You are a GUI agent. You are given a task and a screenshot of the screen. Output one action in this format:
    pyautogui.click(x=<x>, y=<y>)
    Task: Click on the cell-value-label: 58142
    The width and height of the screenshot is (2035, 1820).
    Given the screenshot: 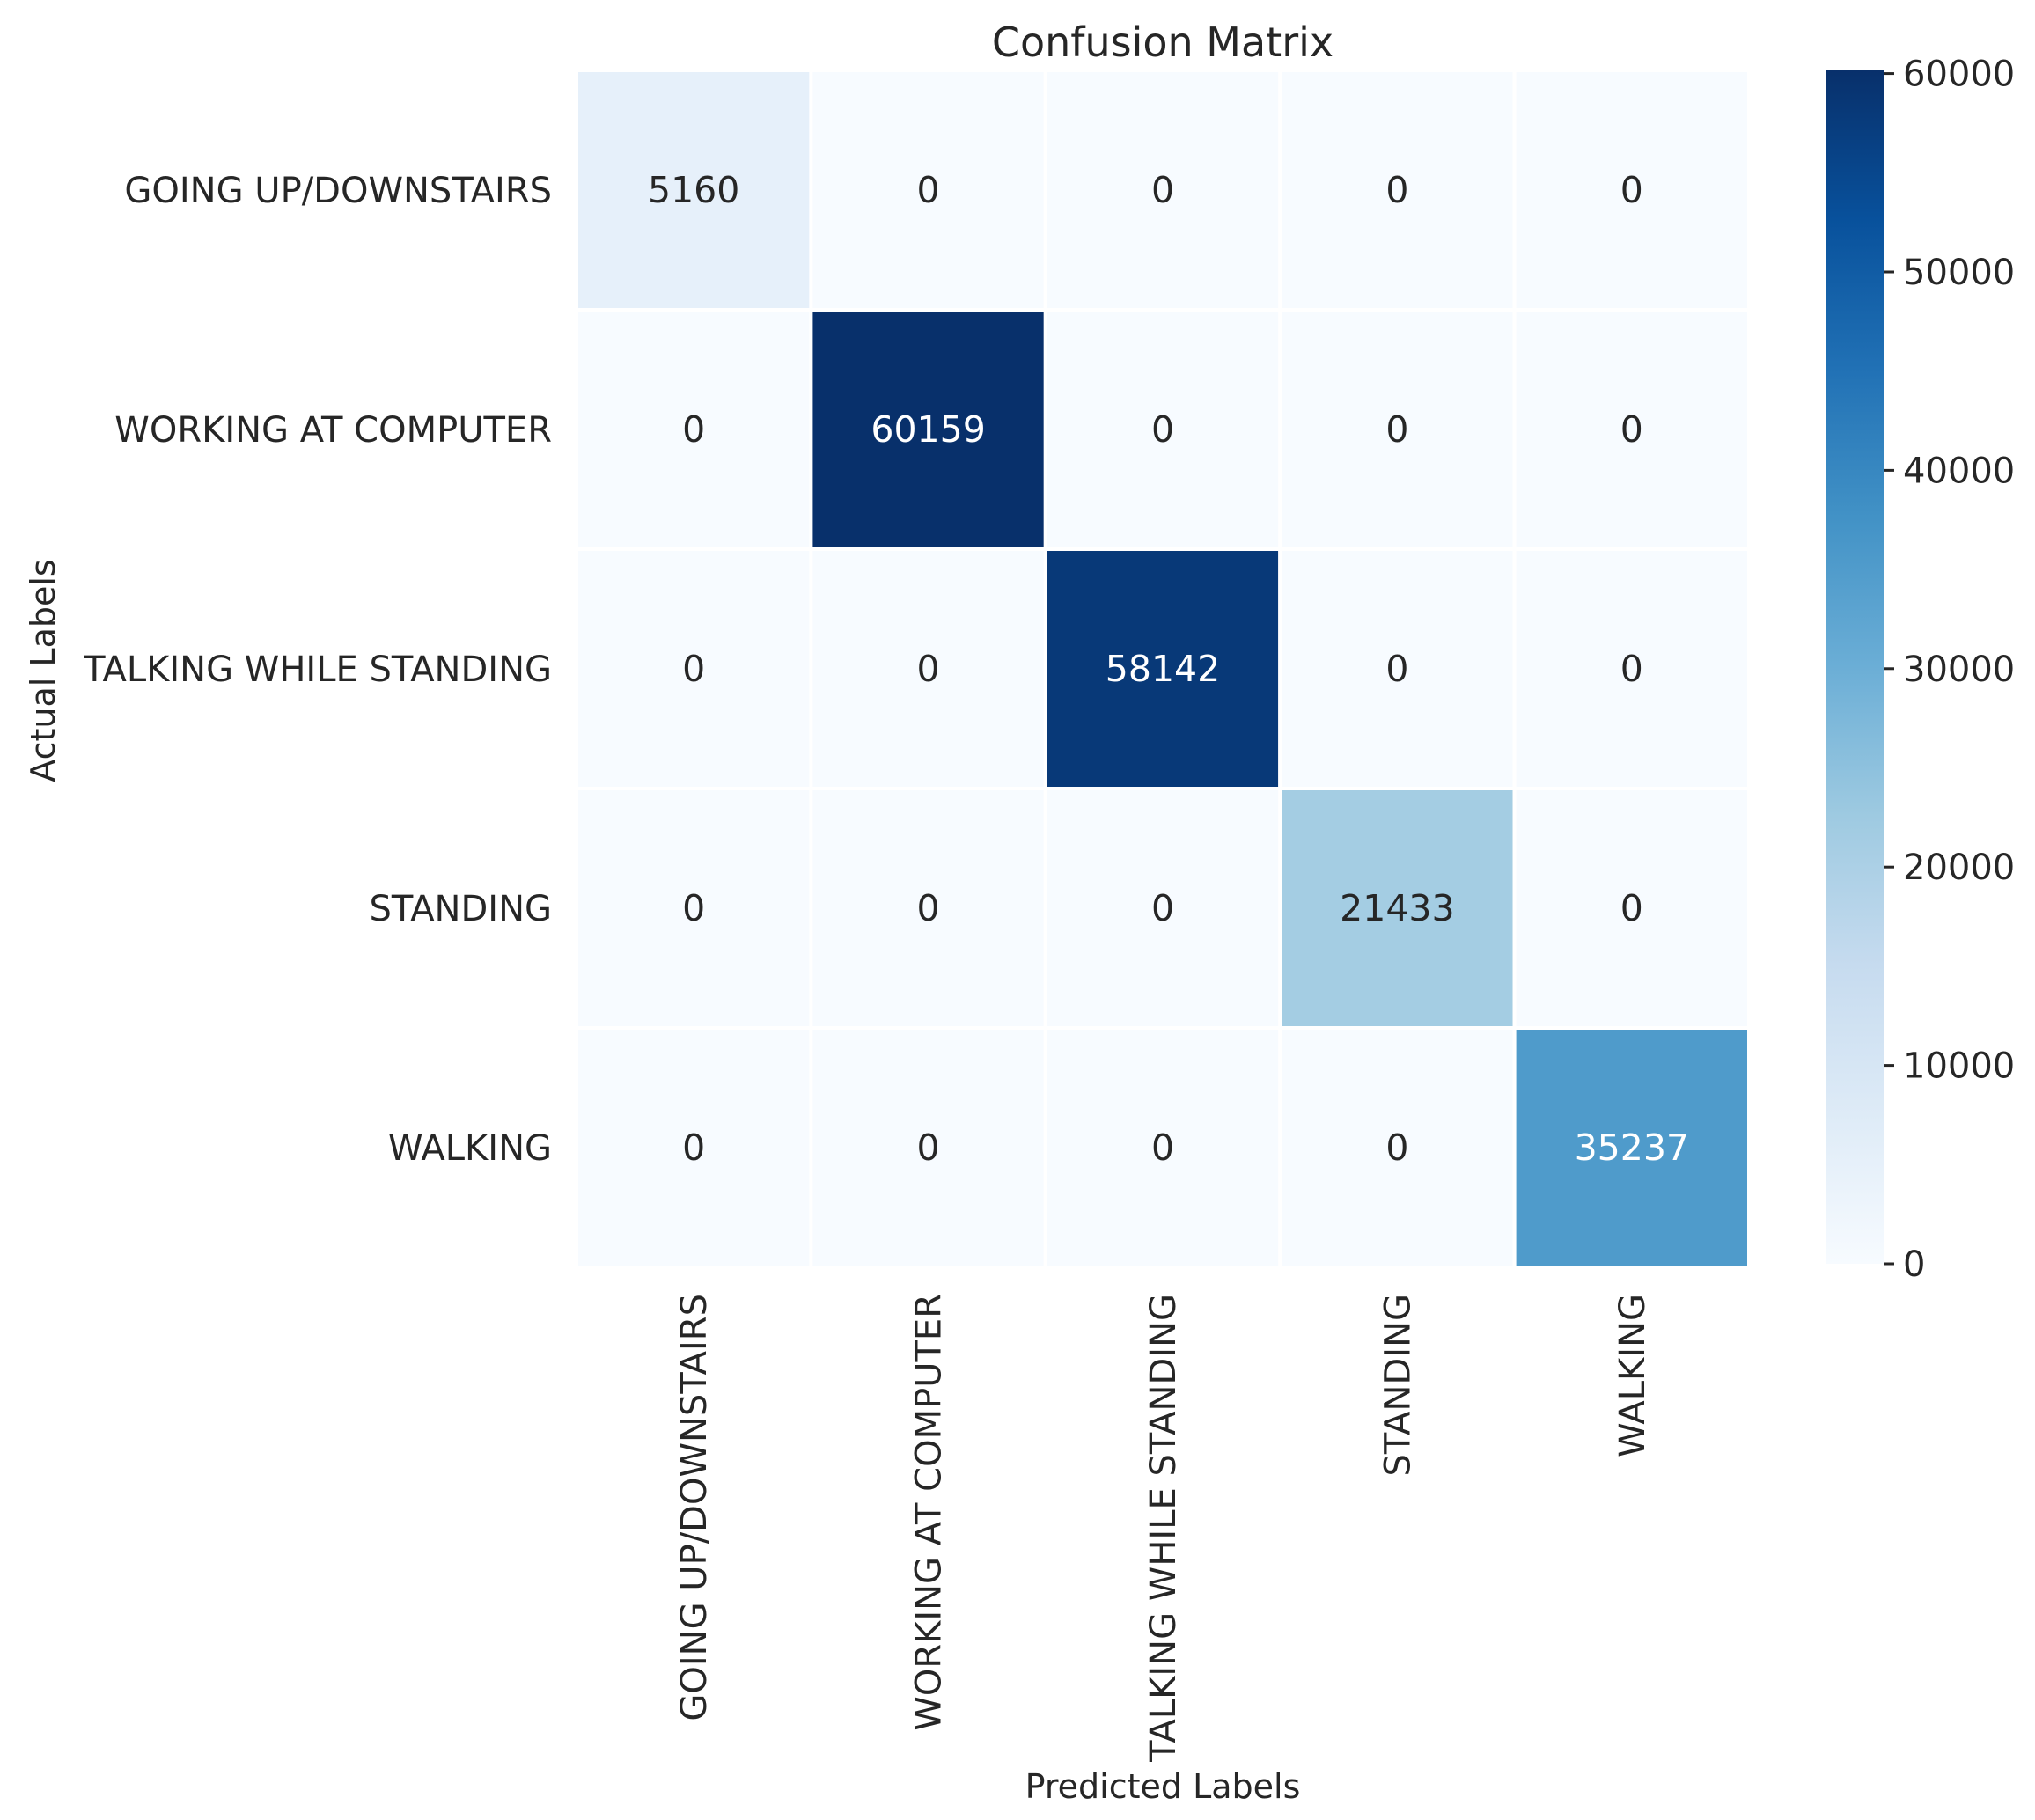 What is the action you would take?
    pyautogui.click(x=1163, y=669)
    